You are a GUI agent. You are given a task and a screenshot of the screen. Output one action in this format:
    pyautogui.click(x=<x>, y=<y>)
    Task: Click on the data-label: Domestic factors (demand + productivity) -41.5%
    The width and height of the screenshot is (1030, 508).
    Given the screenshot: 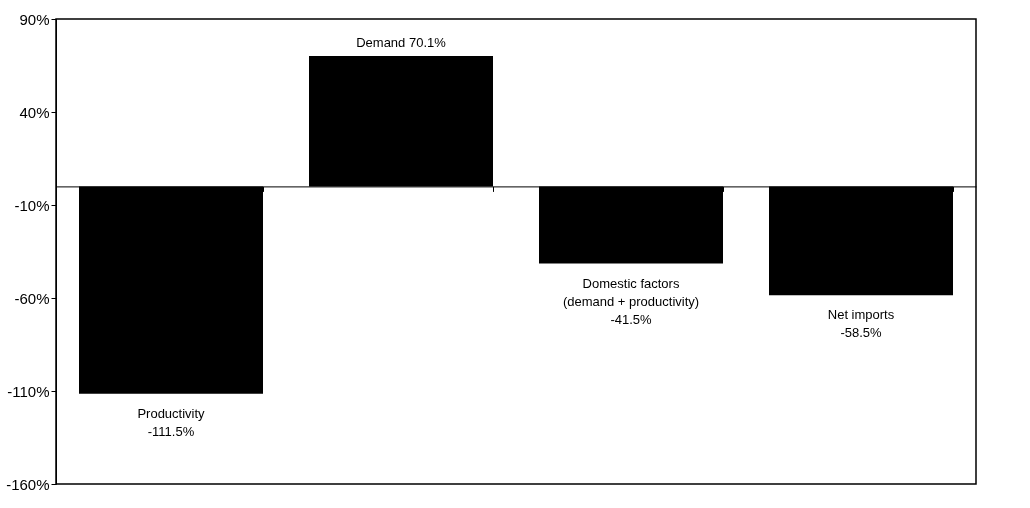 What is the action you would take?
    pyautogui.click(x=631, y=301)
    